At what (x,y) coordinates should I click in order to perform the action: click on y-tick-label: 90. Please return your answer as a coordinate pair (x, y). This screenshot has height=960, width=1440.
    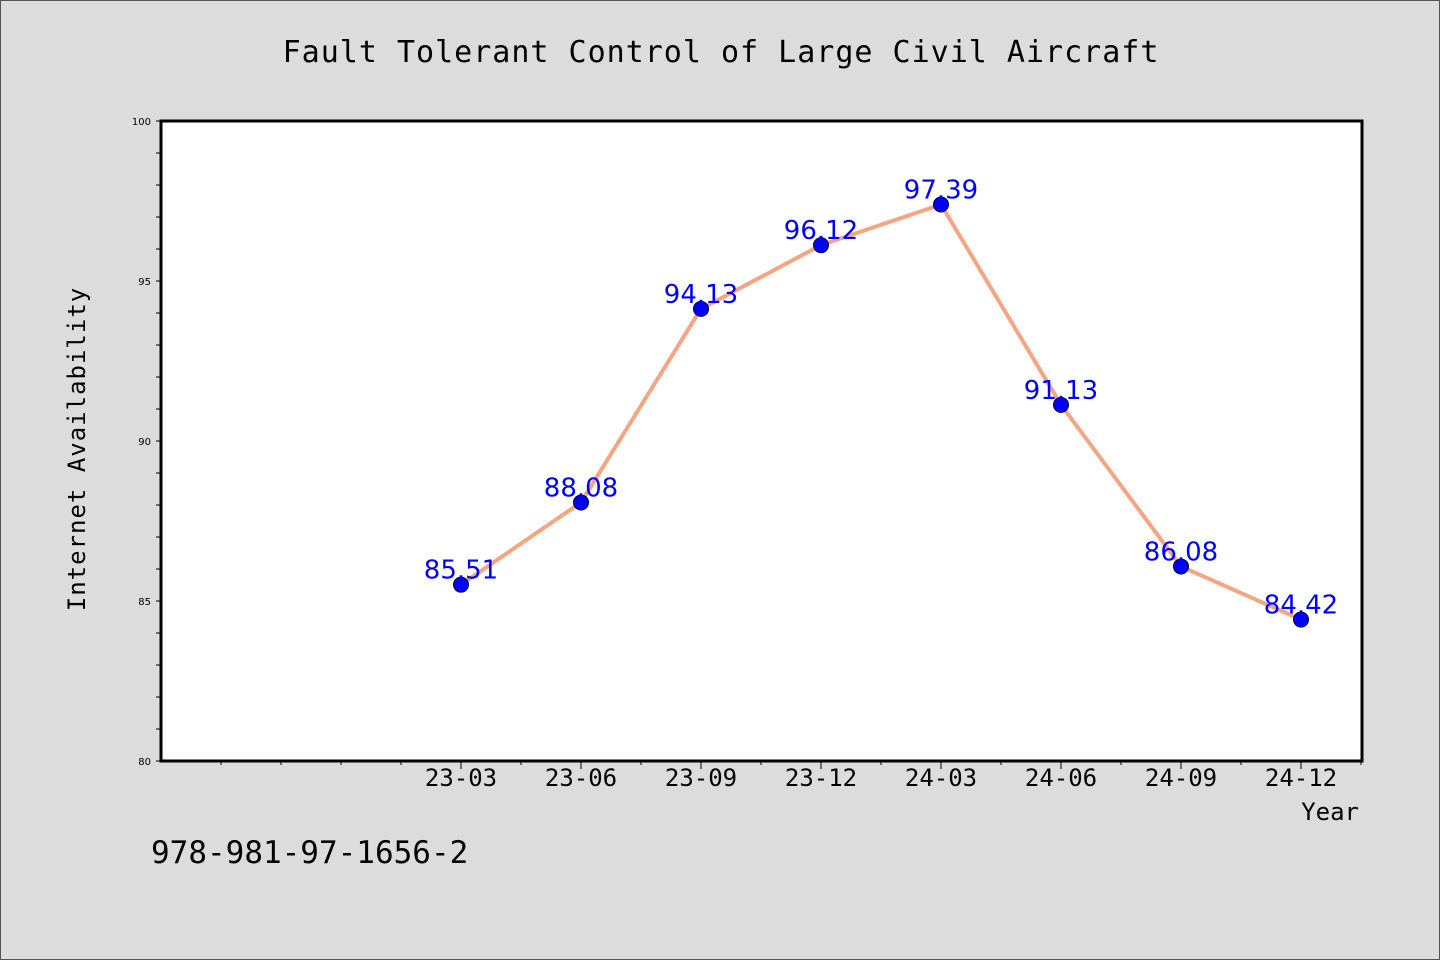
    Looking at the image, I should click on (144, 442).